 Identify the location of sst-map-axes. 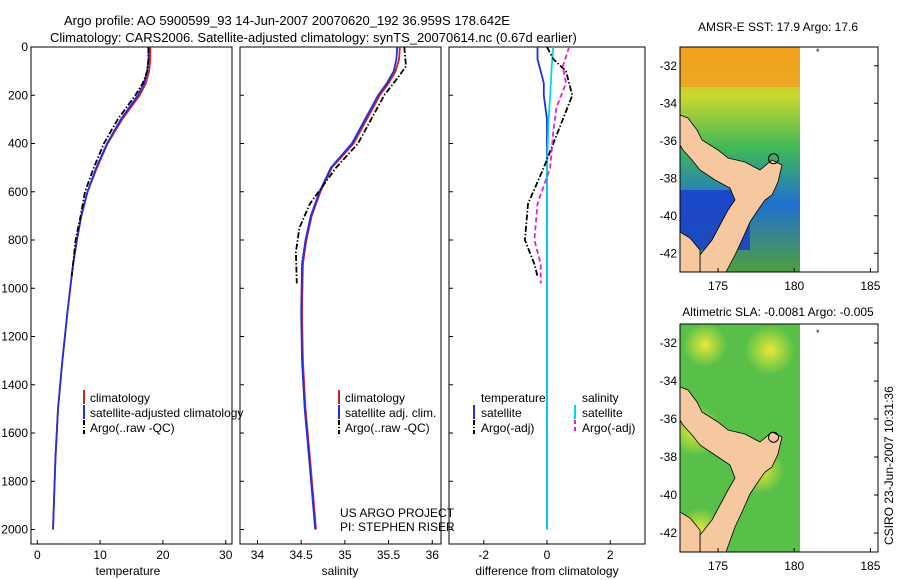
(779, 159).